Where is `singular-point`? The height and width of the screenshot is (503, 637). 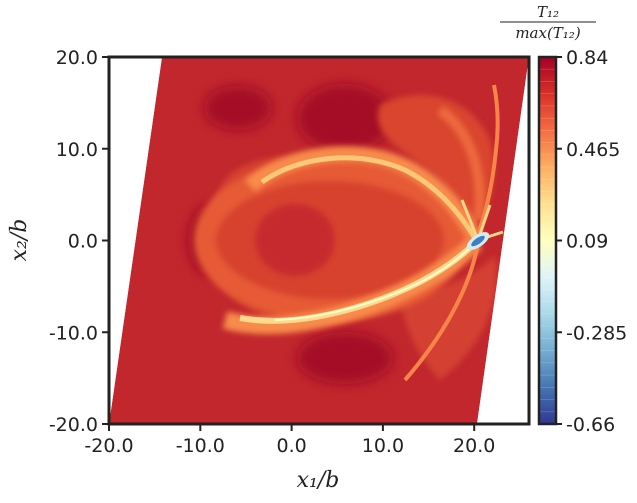
singular-point is located at coordinates (478, 241).